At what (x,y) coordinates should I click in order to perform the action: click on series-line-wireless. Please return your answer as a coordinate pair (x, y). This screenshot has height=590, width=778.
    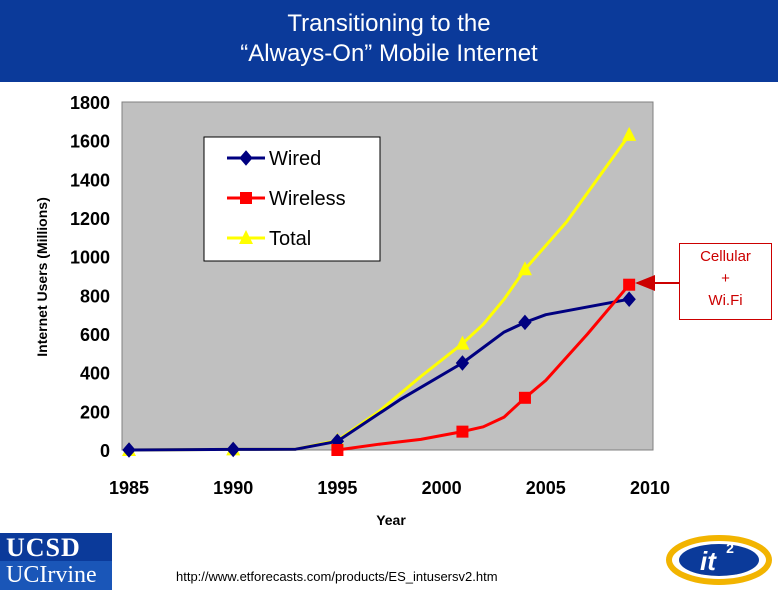
    Looking at the image, I should click on (484, 367).